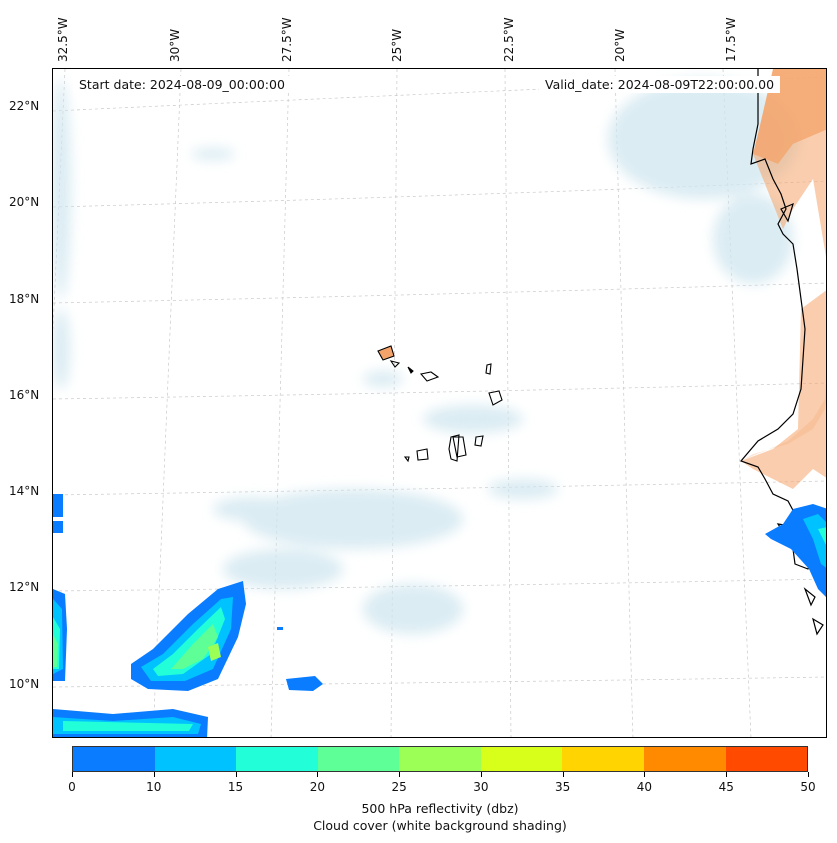 This screenshot has width=837, height=843. I want to click on longitude-label: 17.5°W, so click(731, 39).